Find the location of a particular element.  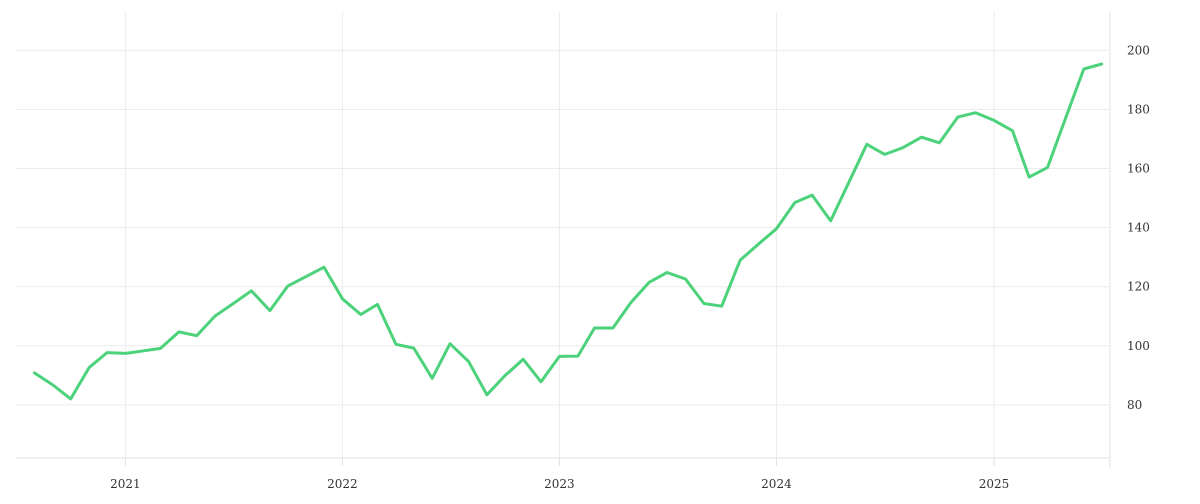

x-tick-label: 2022 is located at coordinates (342, 484).